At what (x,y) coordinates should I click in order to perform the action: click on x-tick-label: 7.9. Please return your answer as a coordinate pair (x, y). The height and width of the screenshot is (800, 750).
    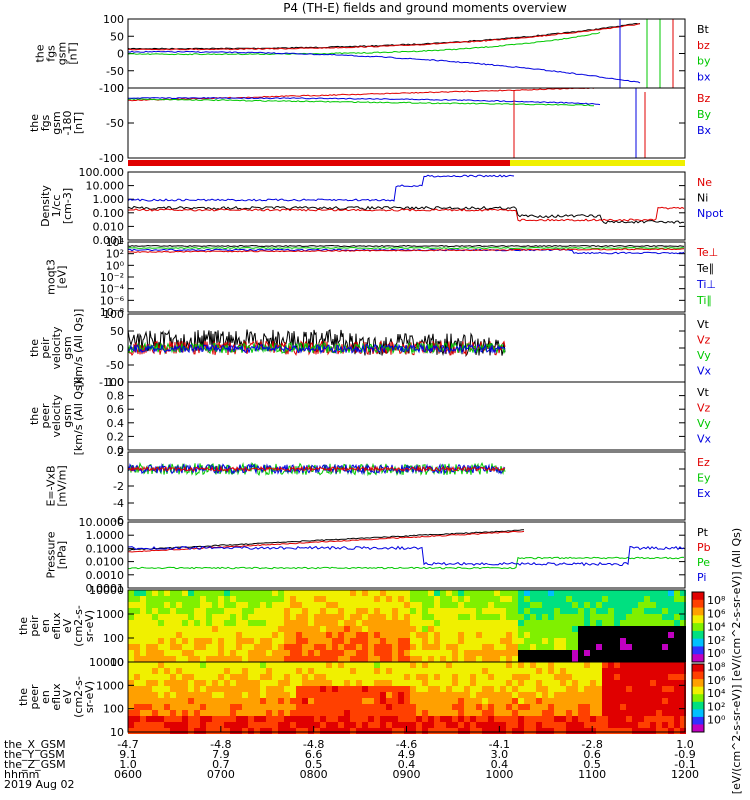
    Looking at the image, I should click on (221, 754).